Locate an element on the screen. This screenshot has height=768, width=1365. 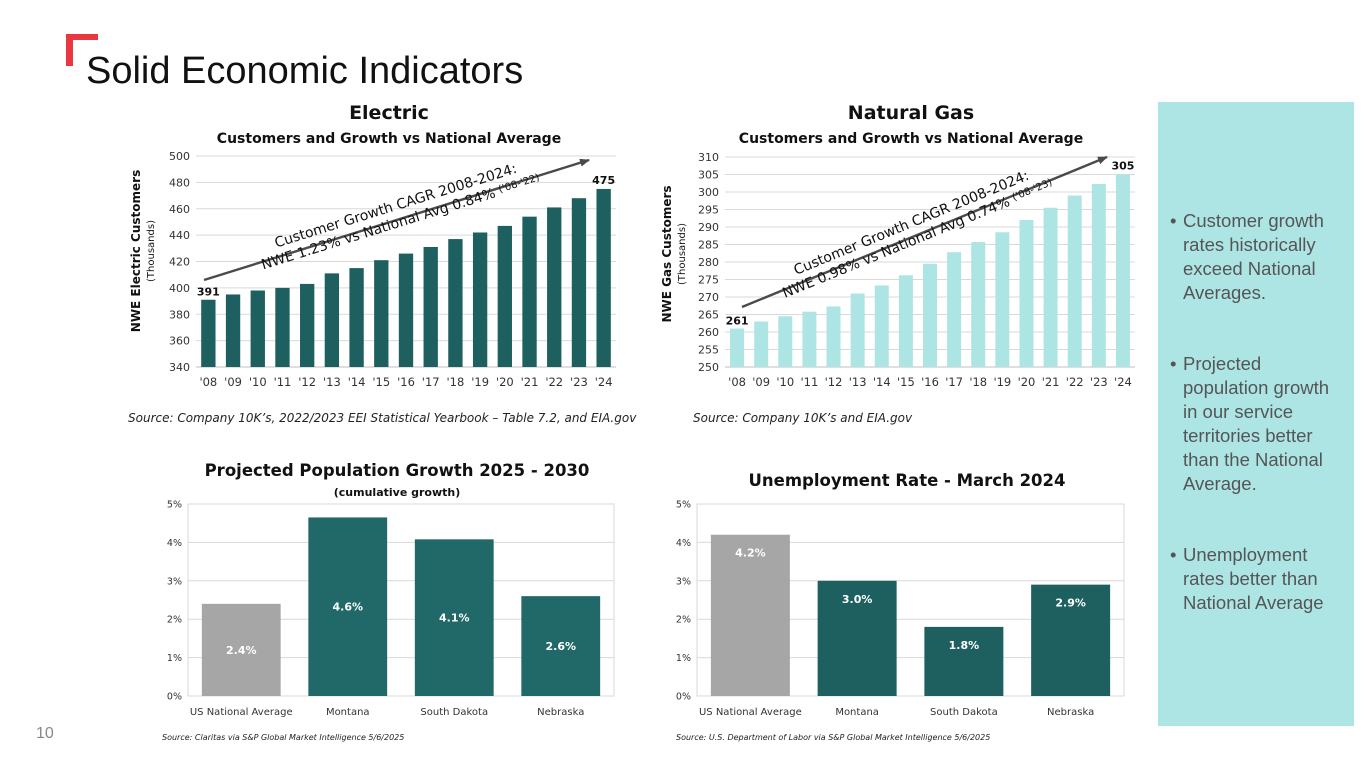
key-points-panel is located at coordinates (1256, 414).